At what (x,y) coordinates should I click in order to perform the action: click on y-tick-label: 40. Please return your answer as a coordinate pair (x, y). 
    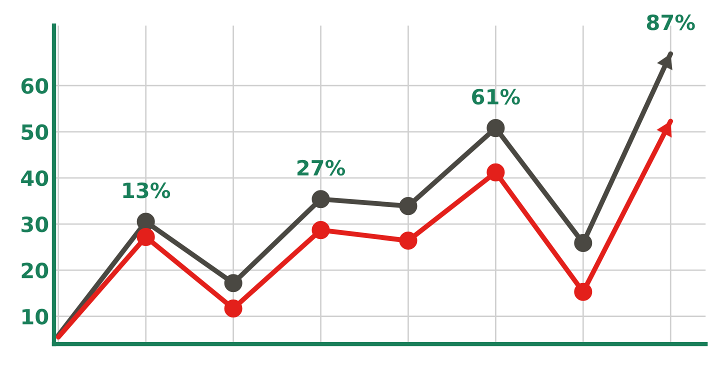
    Looking at the image, I should click on (34, 178).